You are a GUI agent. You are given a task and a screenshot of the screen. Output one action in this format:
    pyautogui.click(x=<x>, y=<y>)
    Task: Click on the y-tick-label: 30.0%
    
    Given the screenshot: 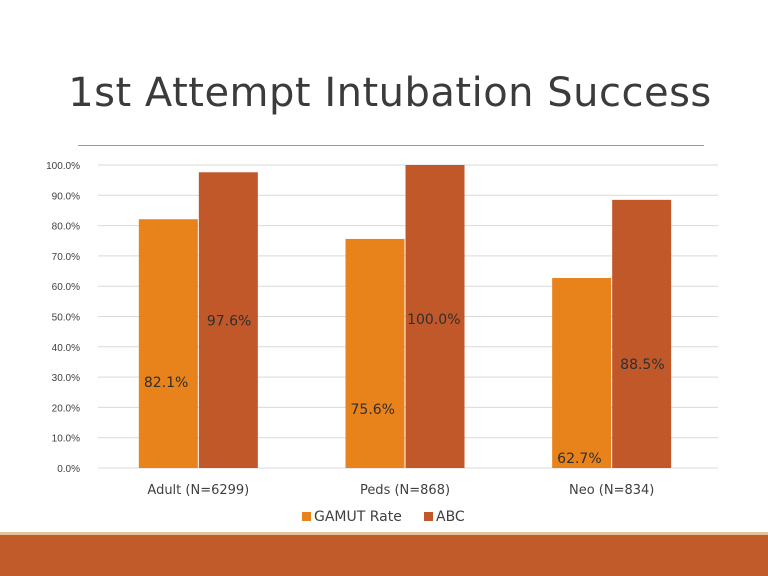 What is the action you would take?
    pyautogui.click(x=66, y=378)
    